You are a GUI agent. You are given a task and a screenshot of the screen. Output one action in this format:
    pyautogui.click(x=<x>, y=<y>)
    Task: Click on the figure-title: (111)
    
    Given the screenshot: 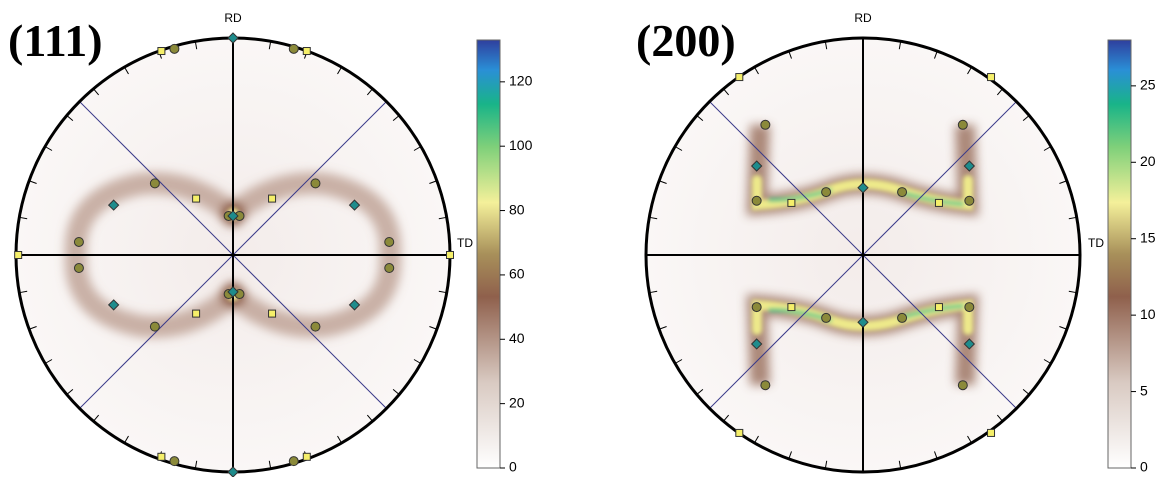 What is the action you would take?
    pyautogui.click(x=55, y=40)
    